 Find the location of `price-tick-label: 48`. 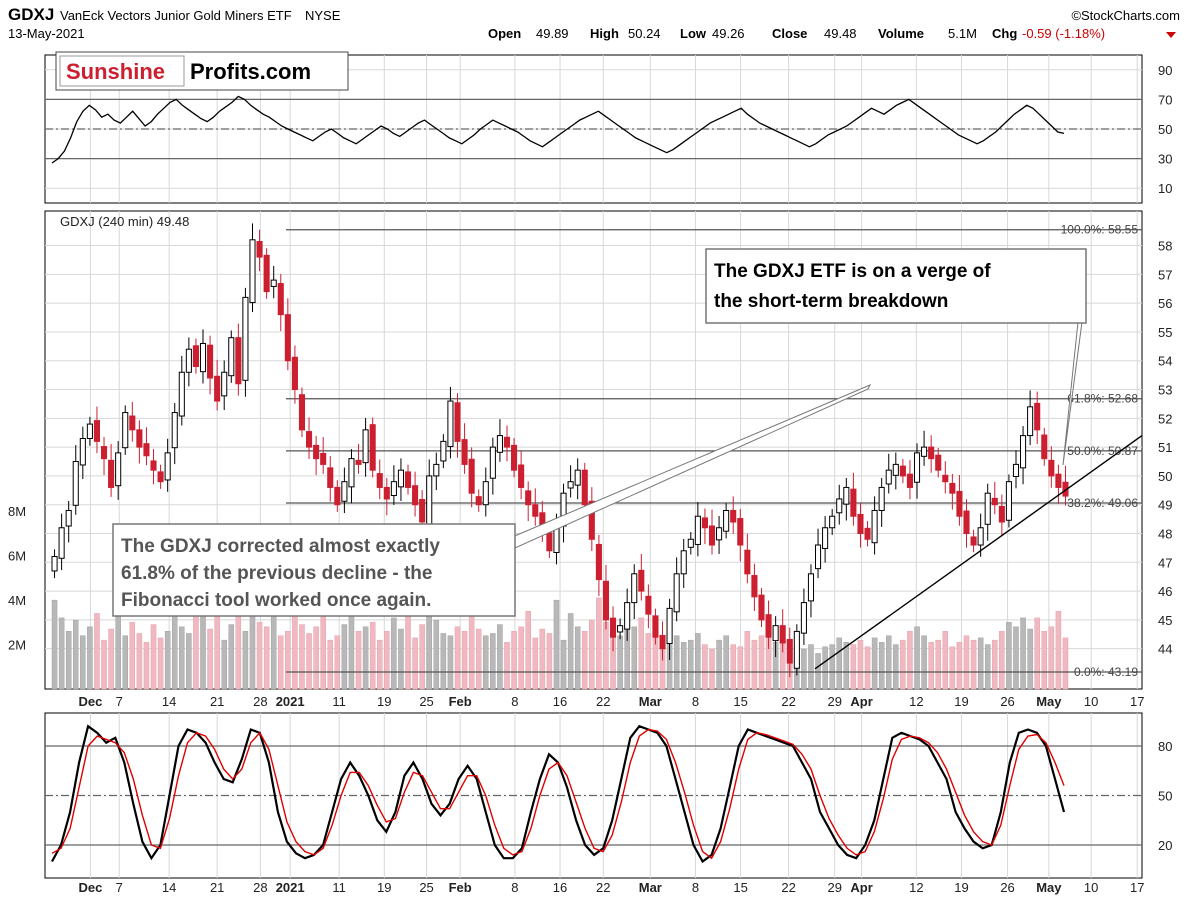

price-tick-label: 48 is located at coordinates (1165, 534).